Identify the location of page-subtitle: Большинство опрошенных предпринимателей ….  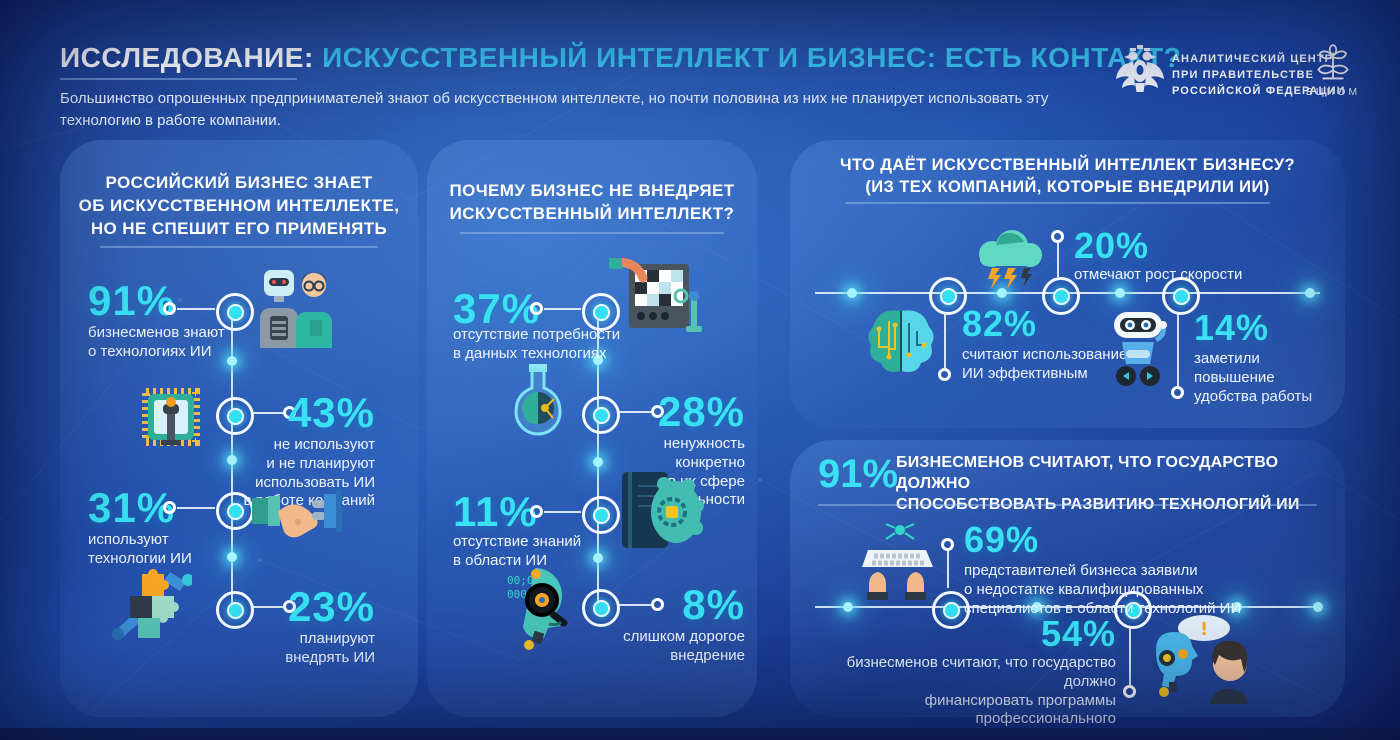
(554, 109).